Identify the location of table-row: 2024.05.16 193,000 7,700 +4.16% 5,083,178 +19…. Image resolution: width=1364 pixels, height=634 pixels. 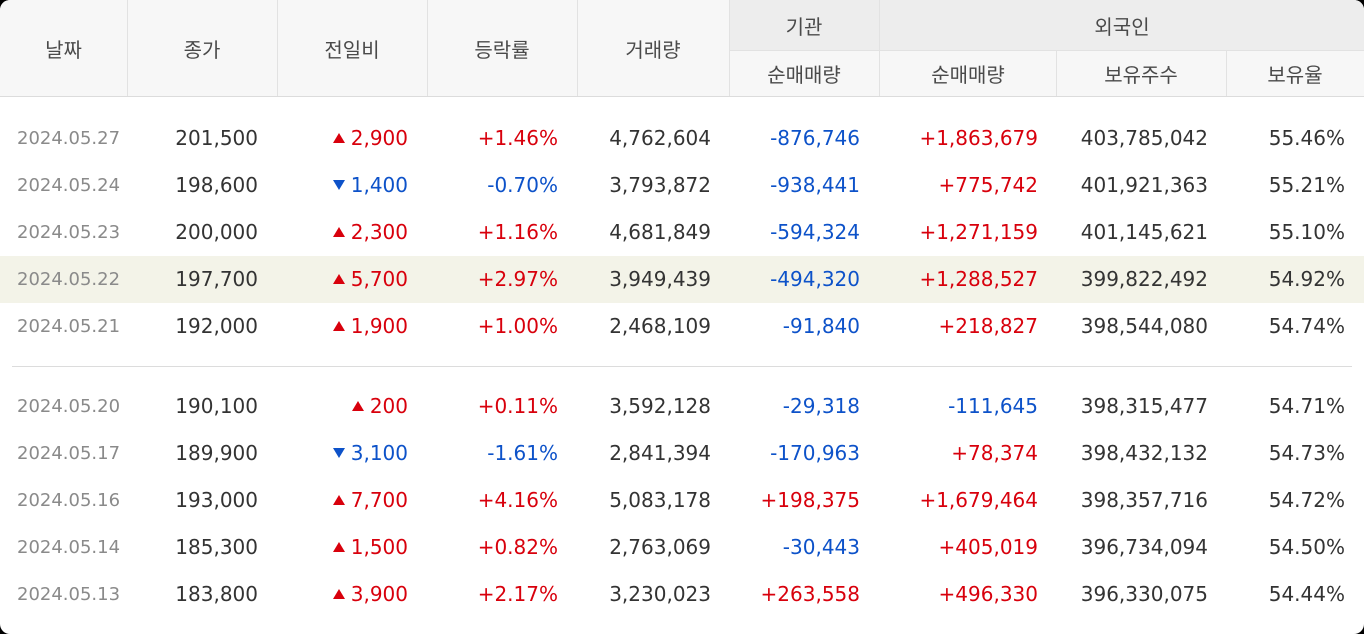
(682, 500).